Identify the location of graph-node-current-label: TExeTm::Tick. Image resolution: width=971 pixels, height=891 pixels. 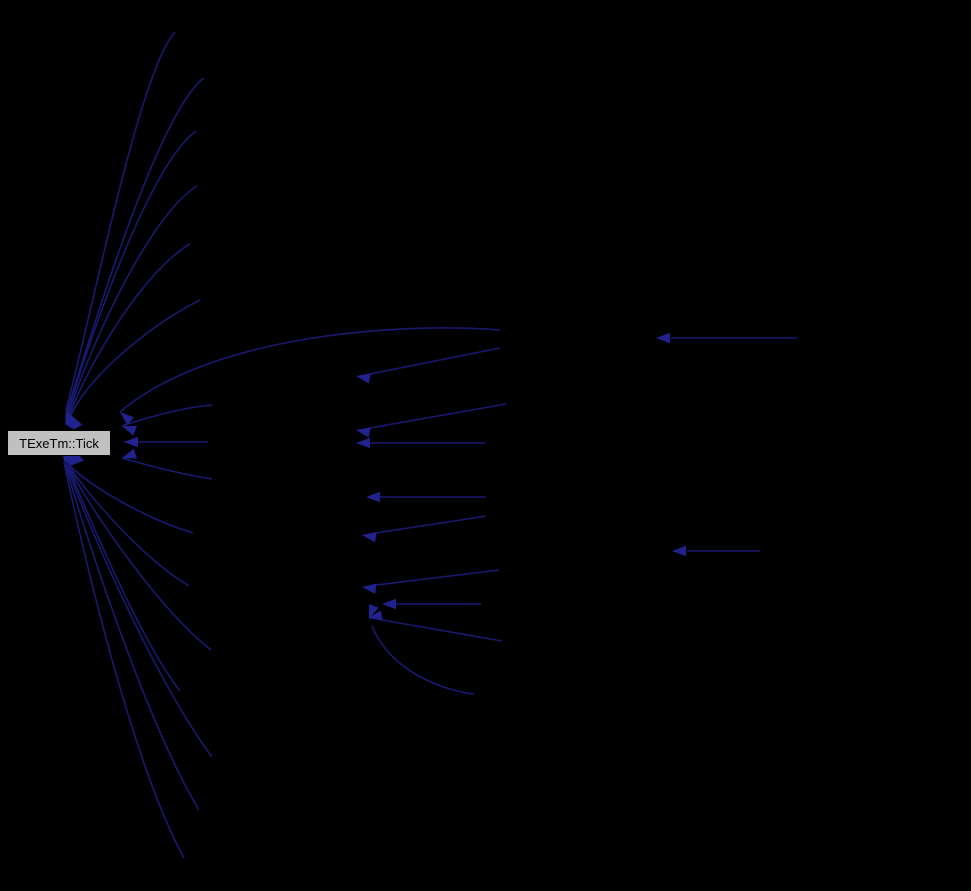
(59, 443).